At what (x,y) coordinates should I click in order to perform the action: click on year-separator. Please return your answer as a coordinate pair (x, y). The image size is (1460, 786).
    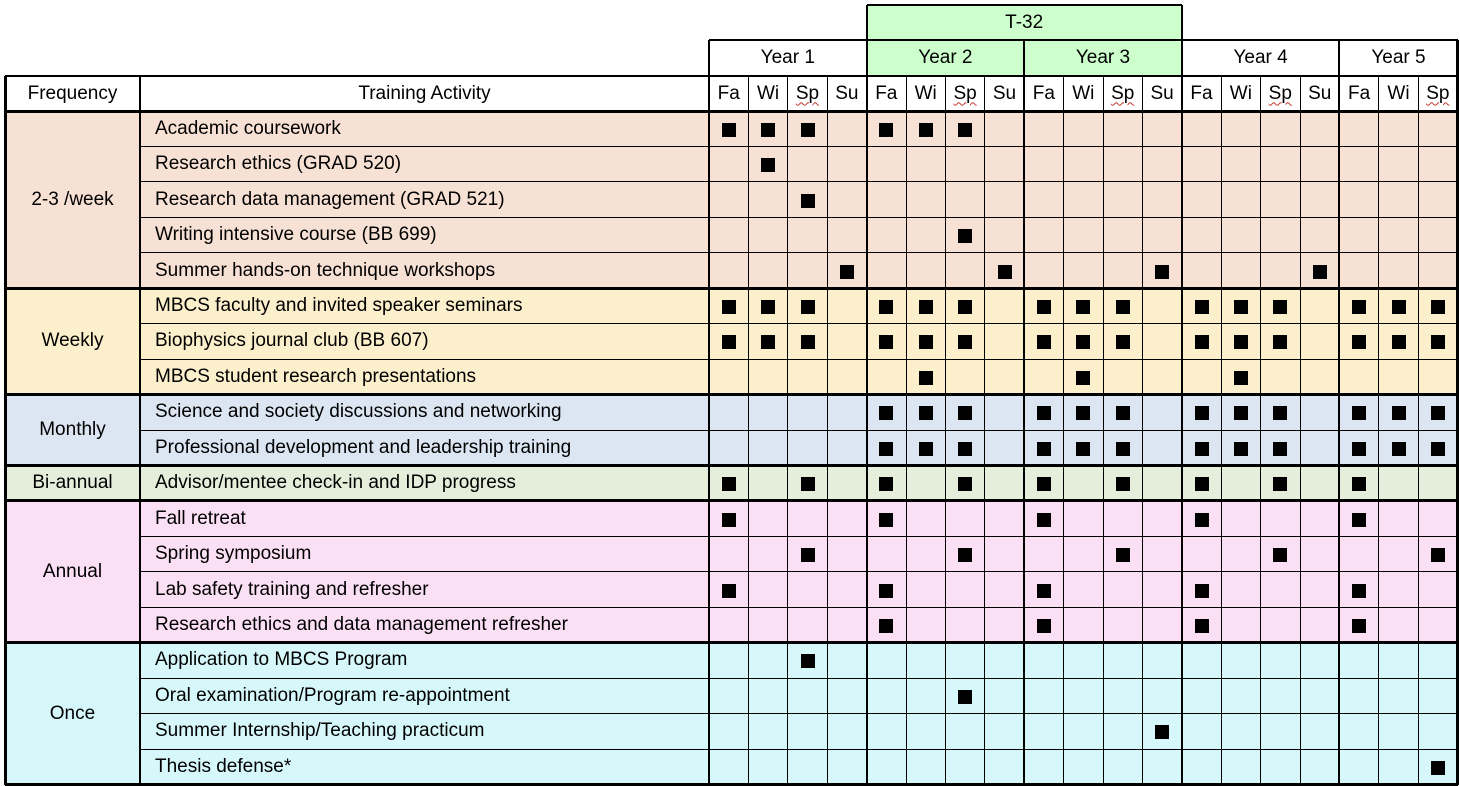
    Looking at the image, I should click on (1181, 412).